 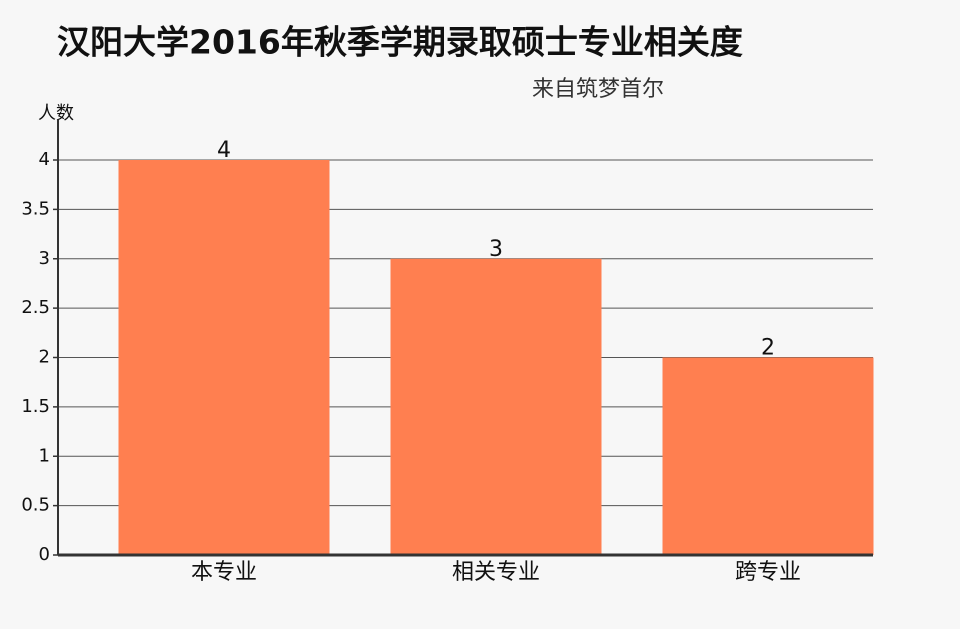 I want to click on y-tick-label: 1.5, so click(x=35, y=406).